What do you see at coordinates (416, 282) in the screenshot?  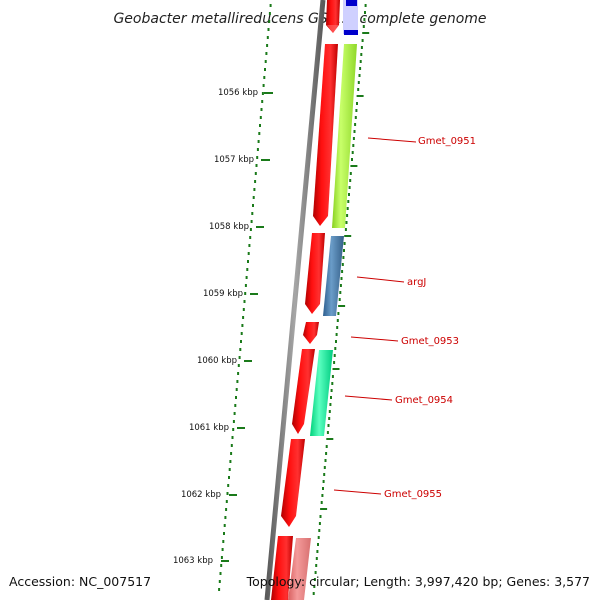 I see `svg-text: argJ` at bounding box center [416, 282].